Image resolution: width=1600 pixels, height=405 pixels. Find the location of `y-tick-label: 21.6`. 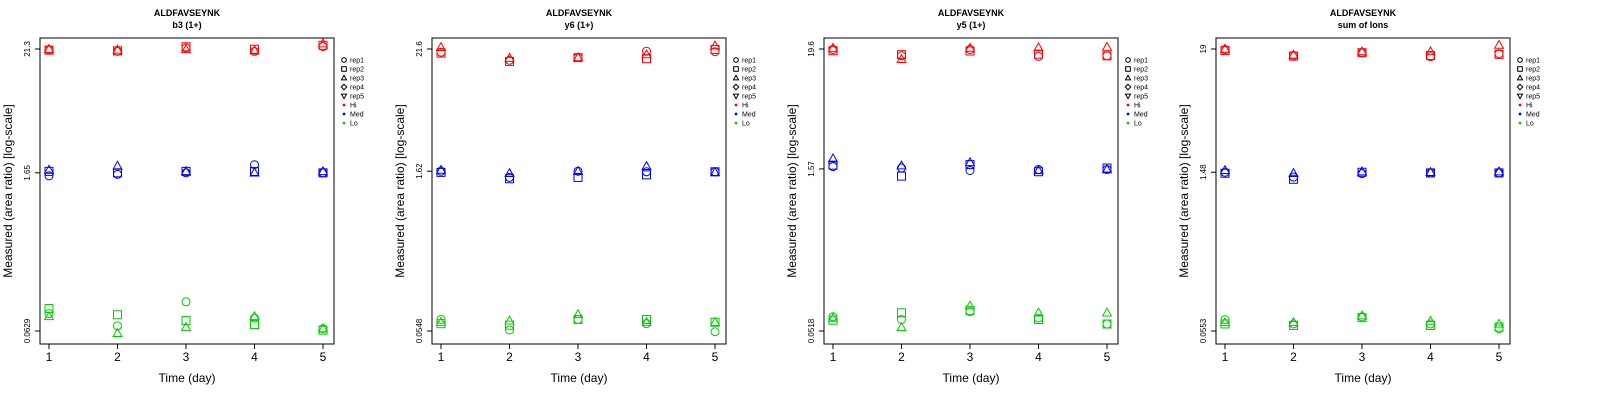

y-tick-label: 21.6 is located at coordinates (419, 49).